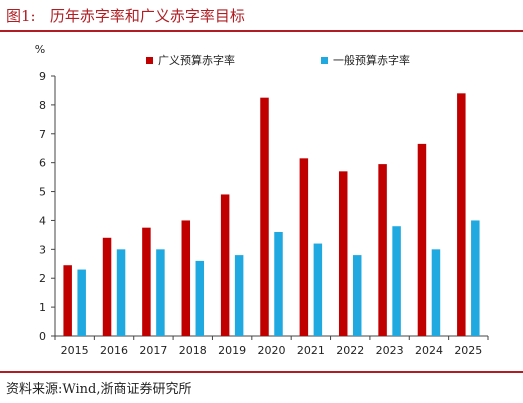  Describe the element at coordinates (193, 350) in the screenshot. I see `x-tick-label: 2018` at that location.